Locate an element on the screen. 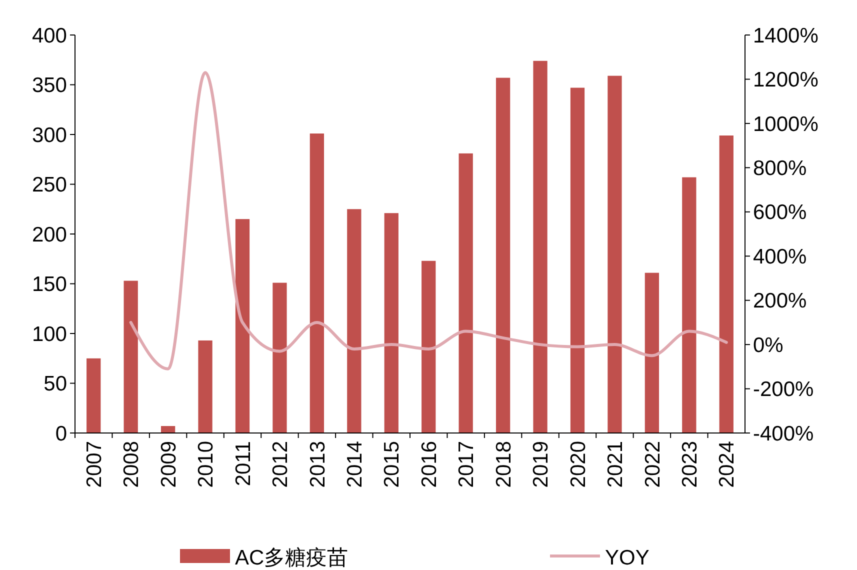  y-tick-label: 150 is located at coordinates (49, 284).